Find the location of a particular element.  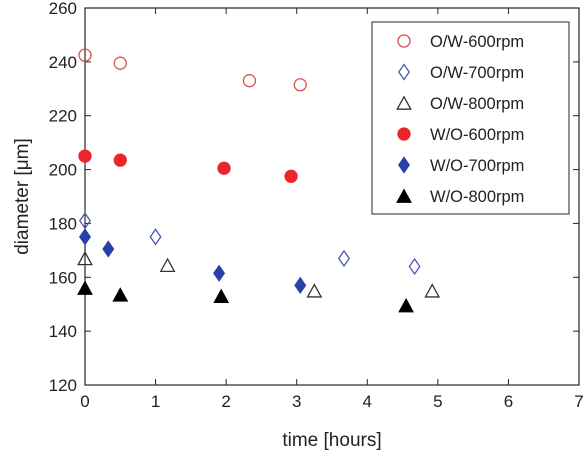

legend-label: W/O-700rpm is located at coordinates (477, 166).